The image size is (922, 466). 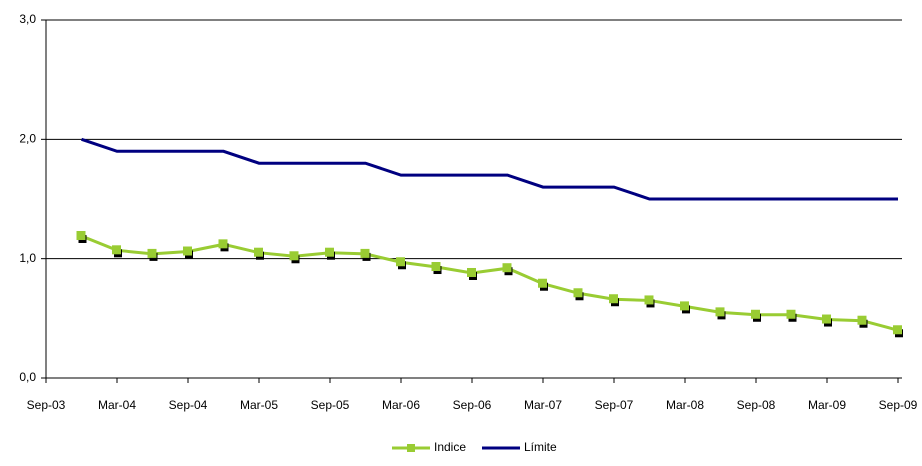 What do you see at coordinates (27, 377) in the screenshot?
I see `y-tick-label: 0,0` at bounding box center [27, 377].